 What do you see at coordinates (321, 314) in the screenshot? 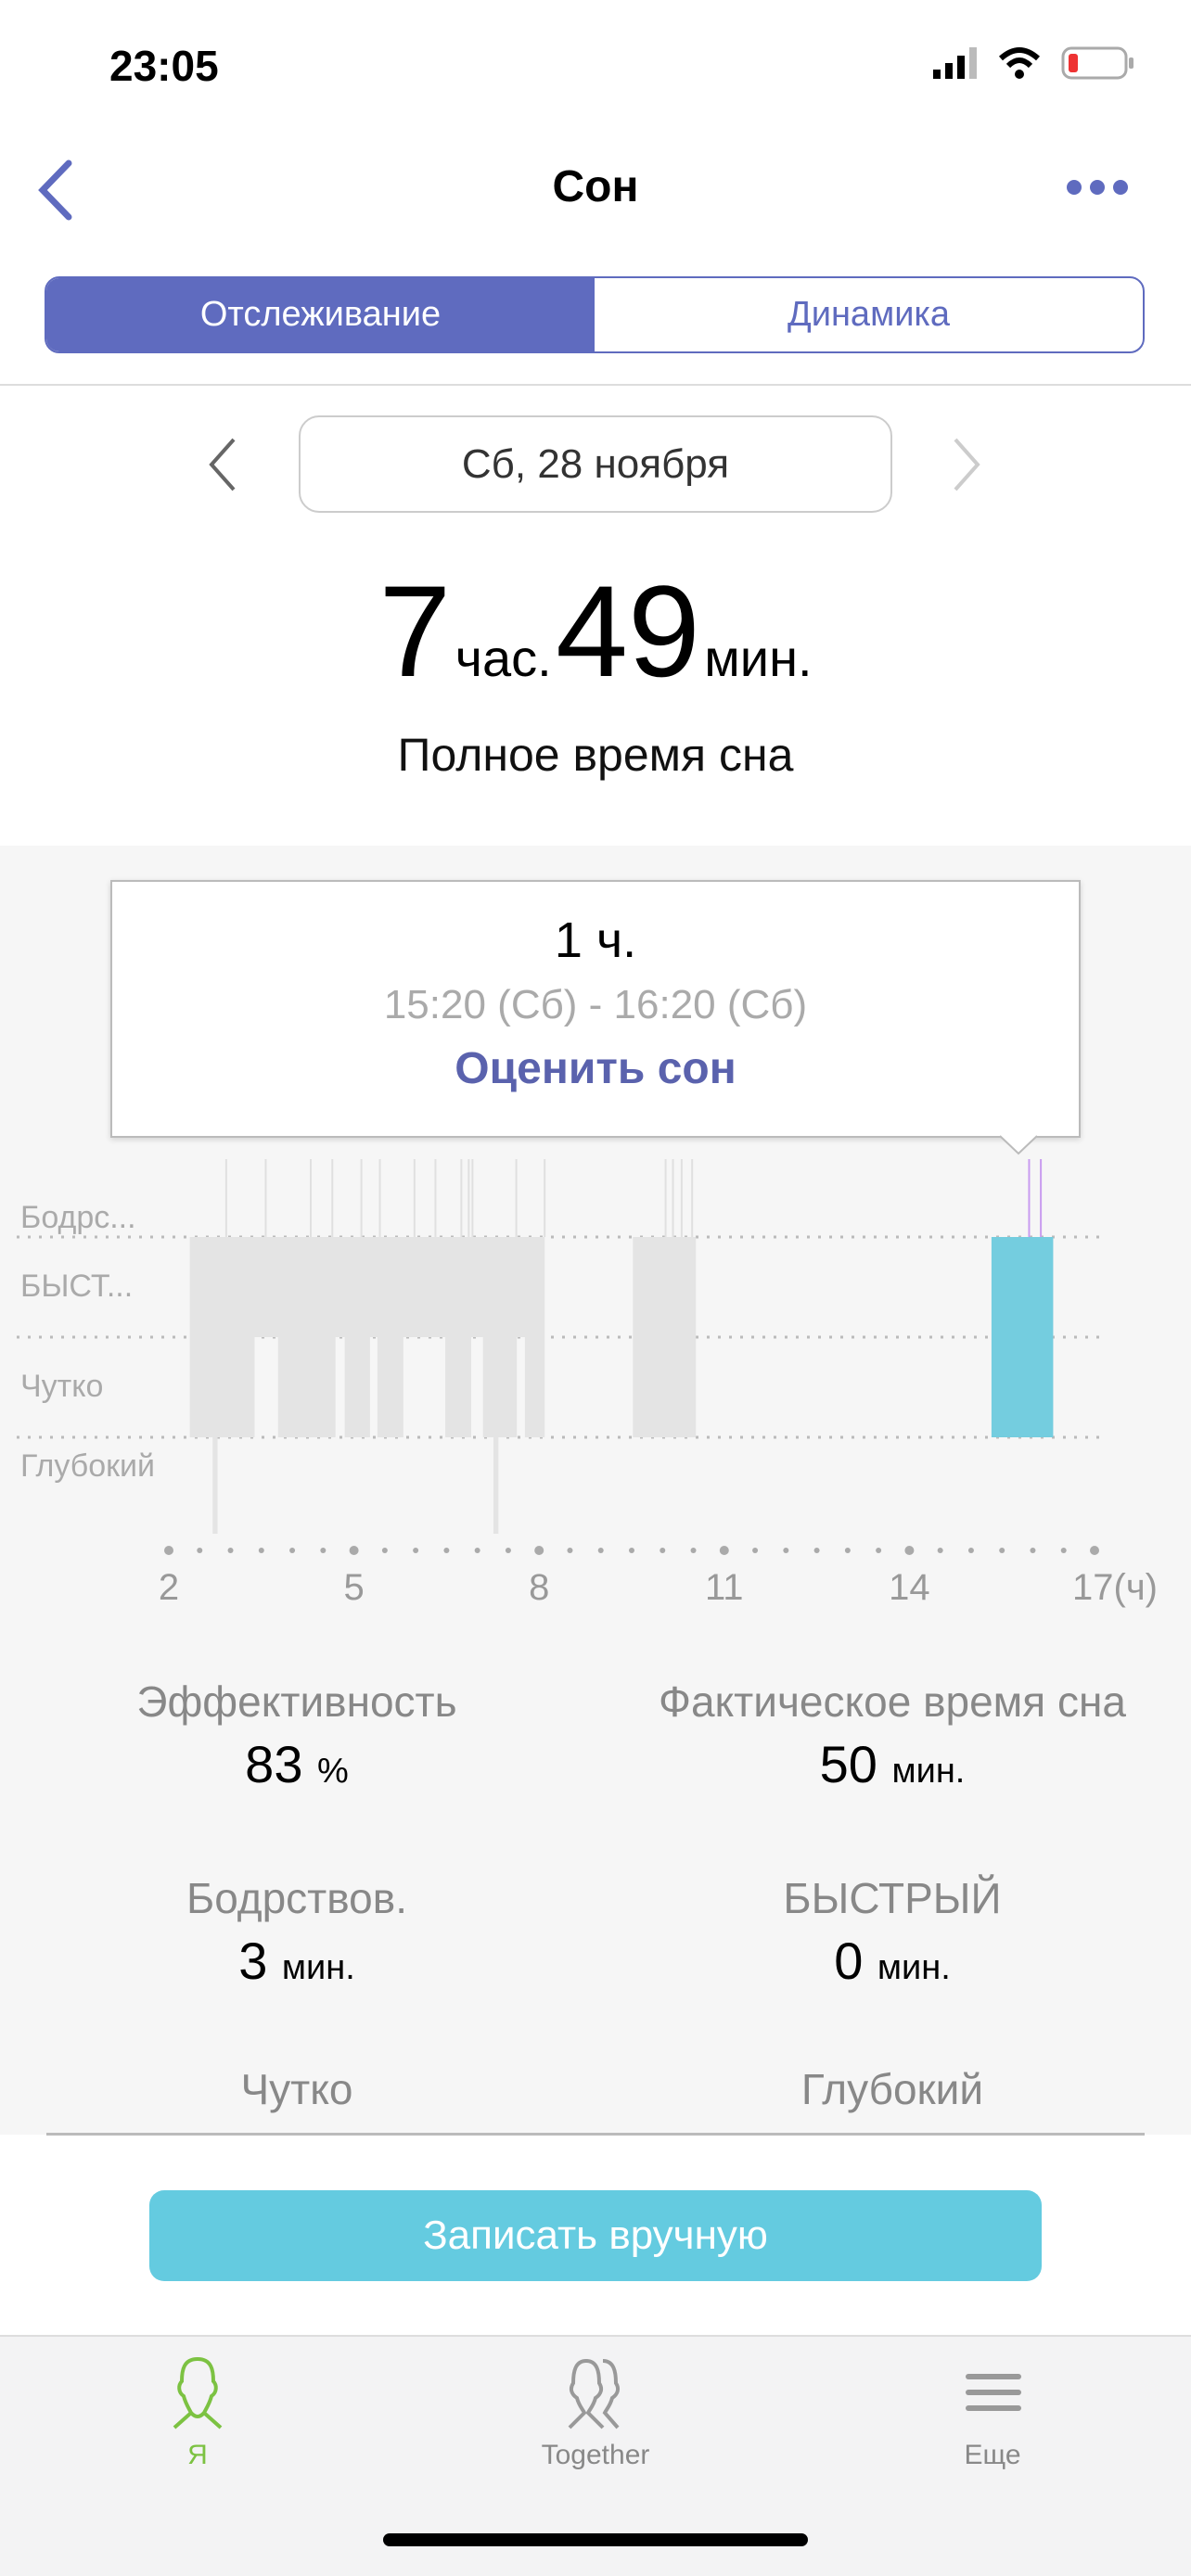
I see `tab-tracking: Отслеживание` at bounding box center [321, 314].